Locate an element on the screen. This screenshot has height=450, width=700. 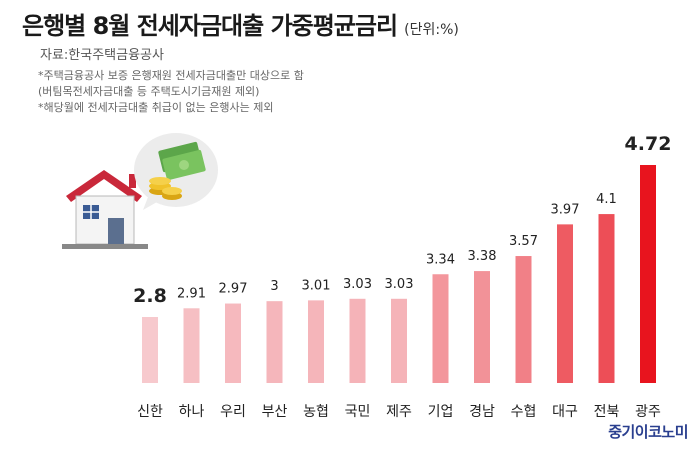
note-line: *해당월에 전세자금대출 취급이 없는 은행사는 제외 is located at coordinates (156, 107).